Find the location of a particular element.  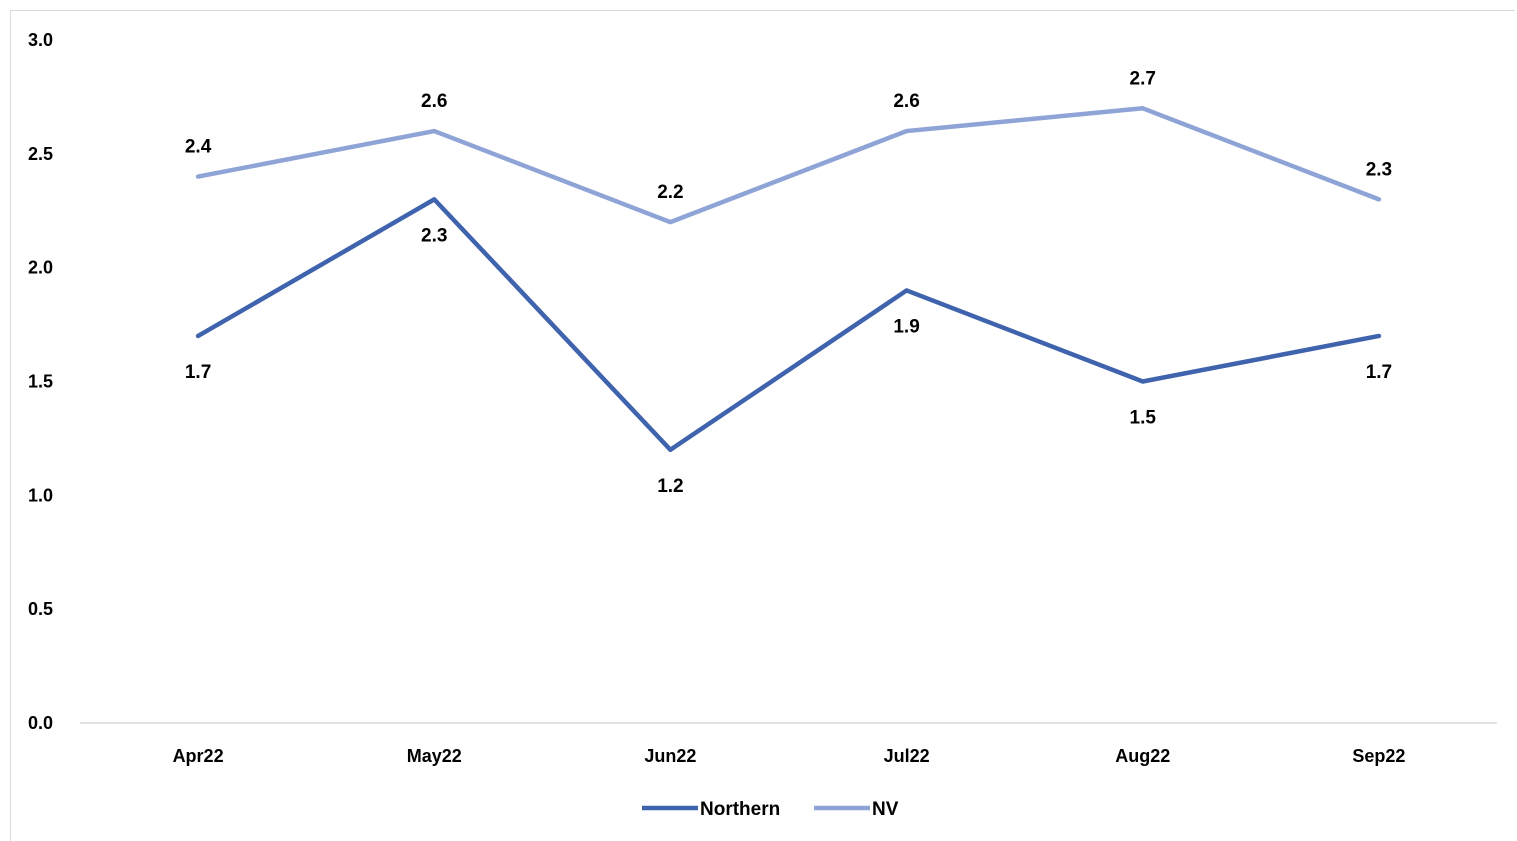

x-axis-labels: Apr22 May22 Jun22 Jul22 Aug22 Sep22 is located at coordinates (789, 756).